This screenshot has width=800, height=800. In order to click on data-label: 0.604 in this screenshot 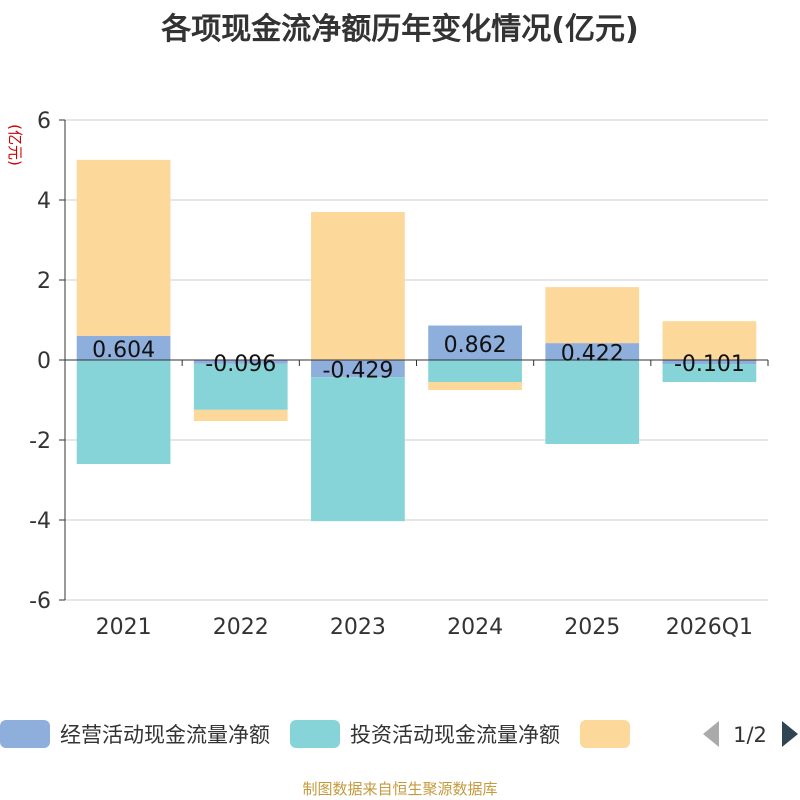, I will do `click(123, 350)`.